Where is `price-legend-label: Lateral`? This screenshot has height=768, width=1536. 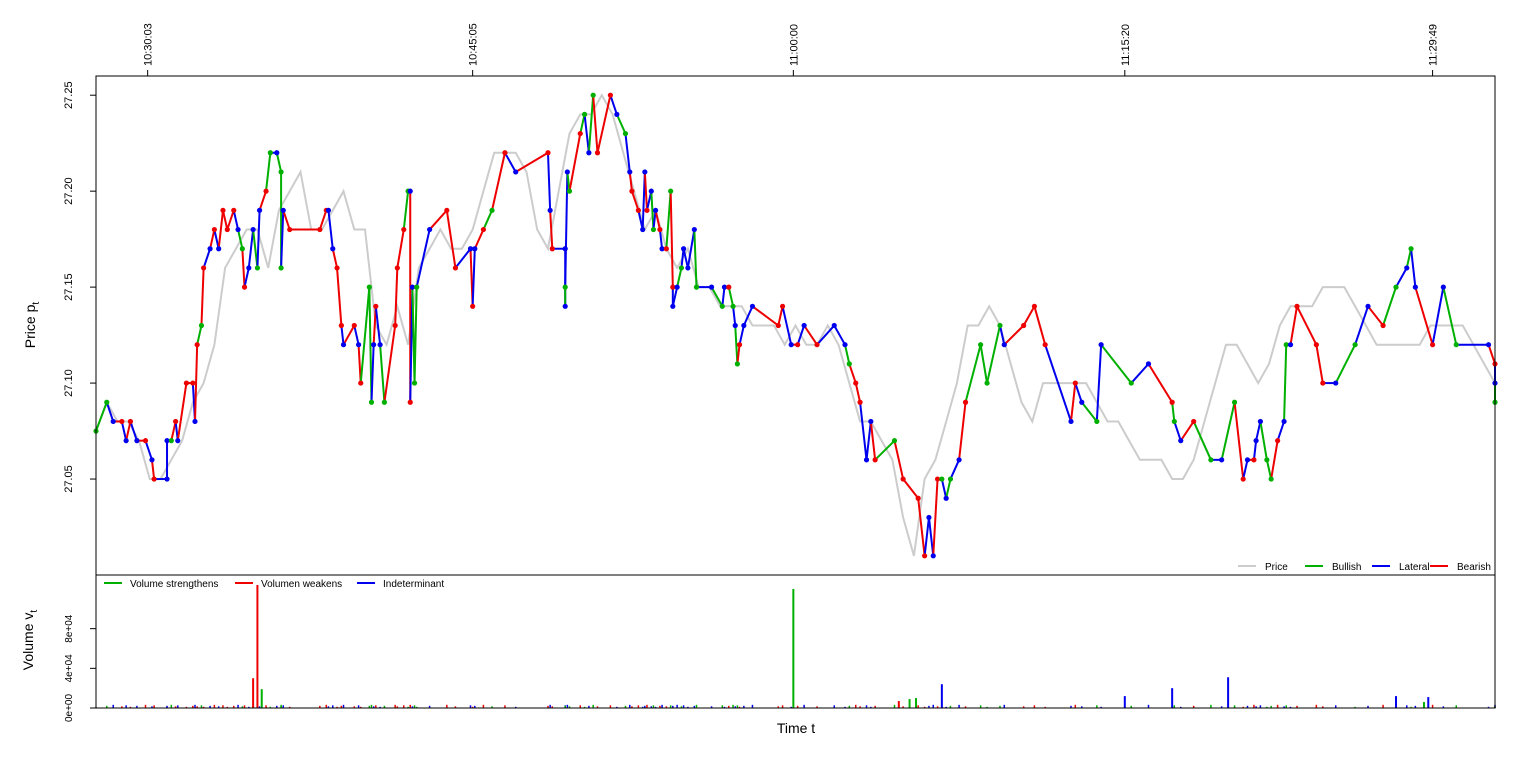
price-legend-label: Lateral is located at coordinates (1414, 567).